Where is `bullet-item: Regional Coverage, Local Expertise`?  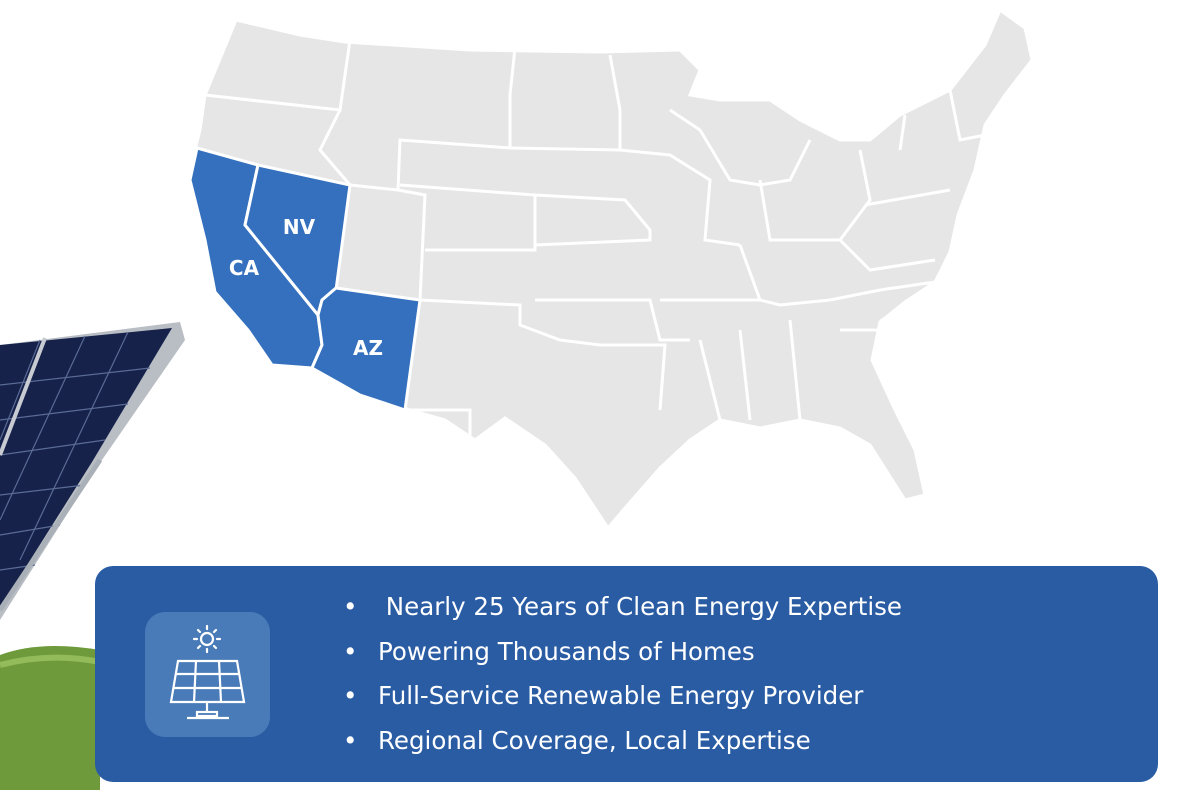
bullet-item: Regional Coverage, Local Expertise is located at coordinates (622, 744).